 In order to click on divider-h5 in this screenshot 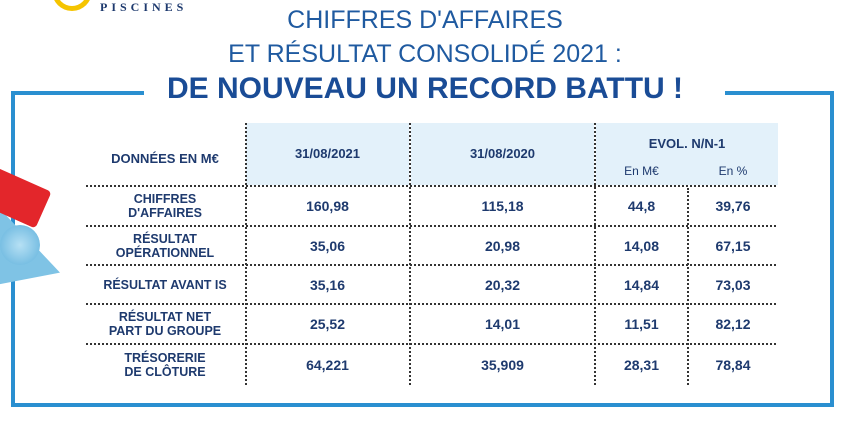, I will do `click(431, 344)`.